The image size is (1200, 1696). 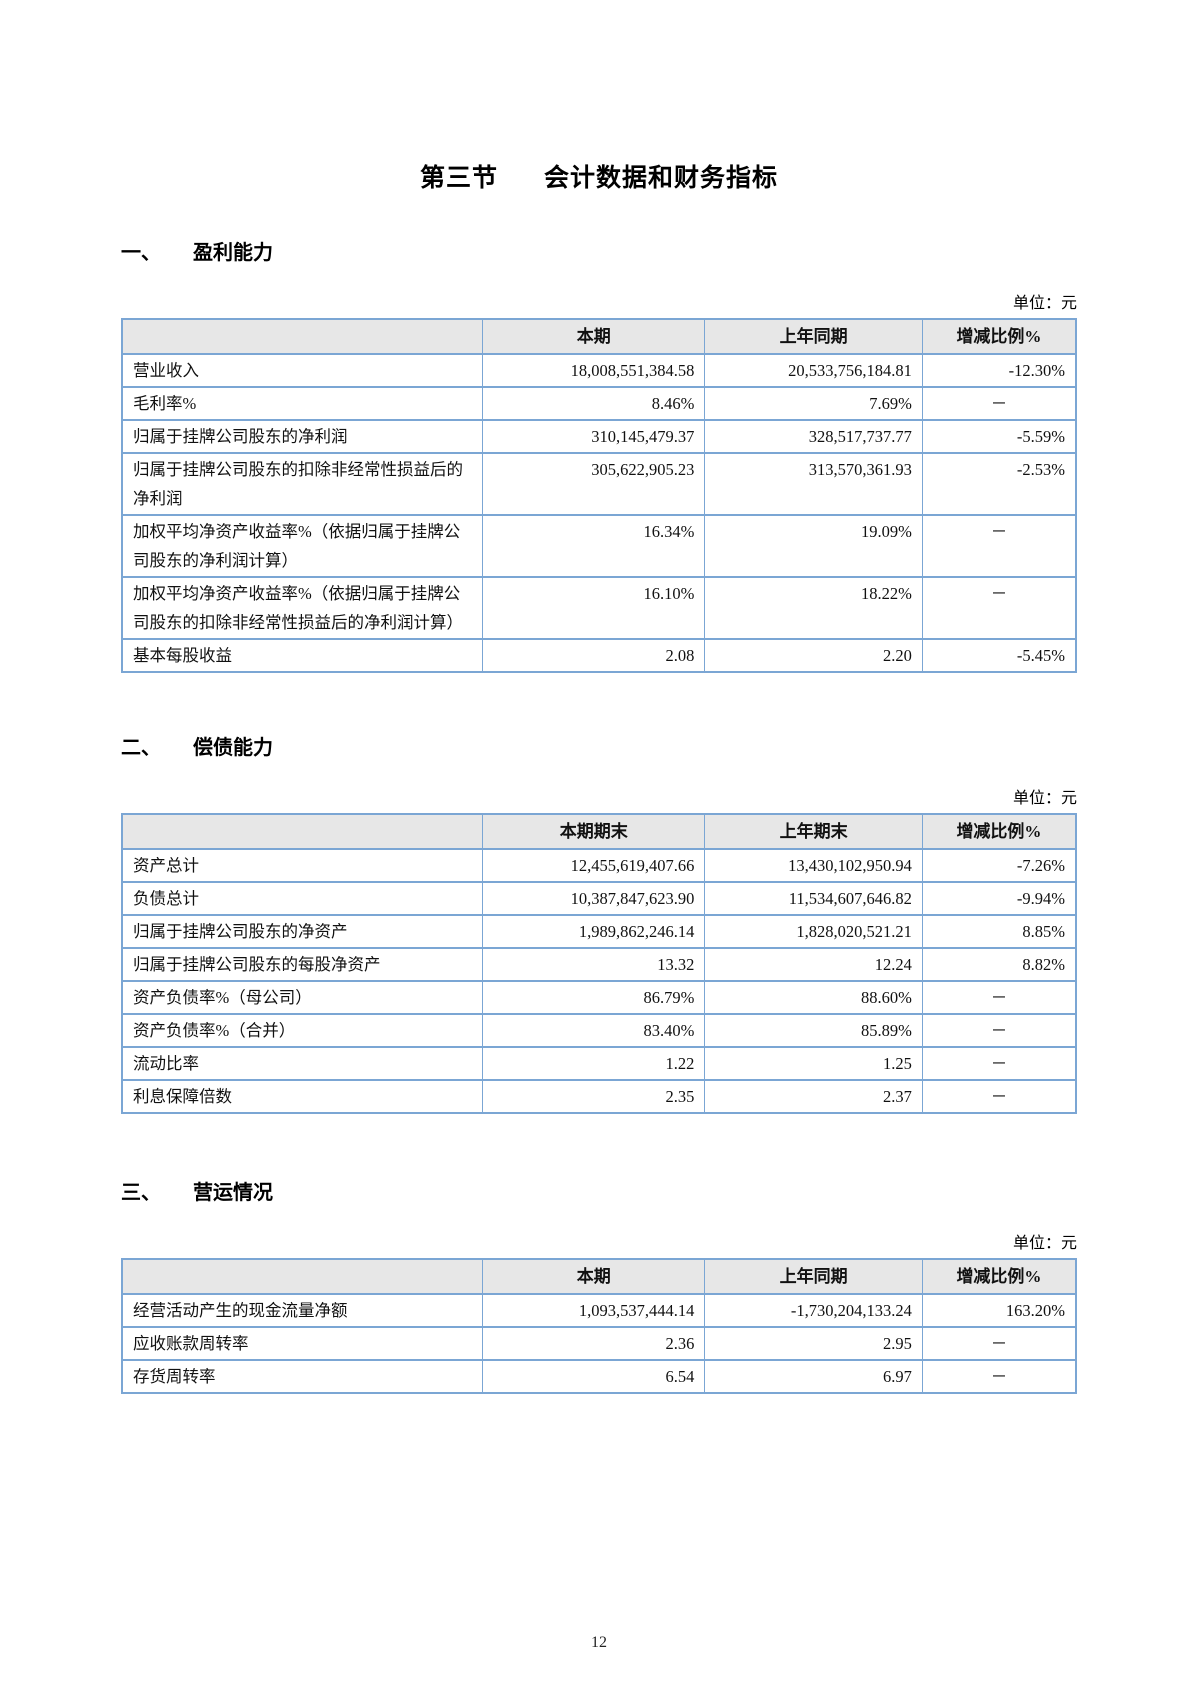 I want to click on cell-value: 12,455,619,407.66, so click(x=594, y=865).